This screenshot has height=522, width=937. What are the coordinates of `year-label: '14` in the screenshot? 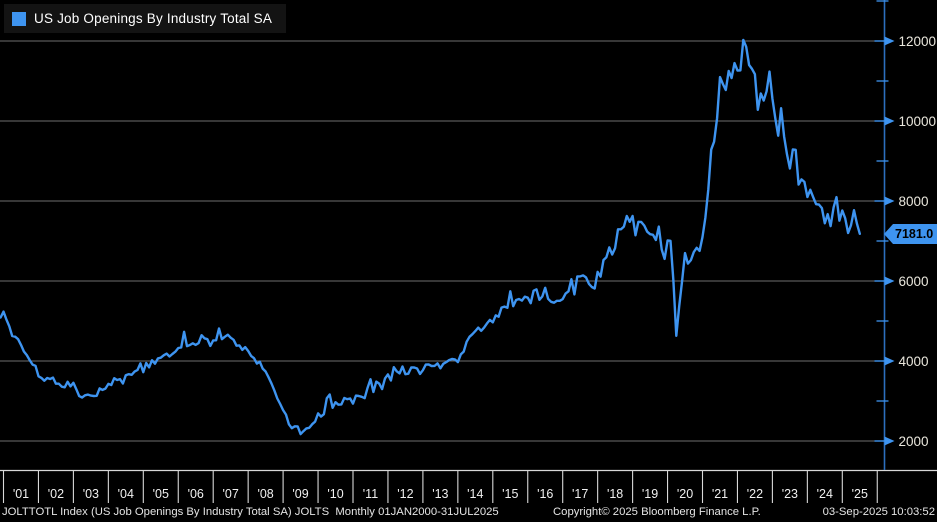 It's located at (475, 494).